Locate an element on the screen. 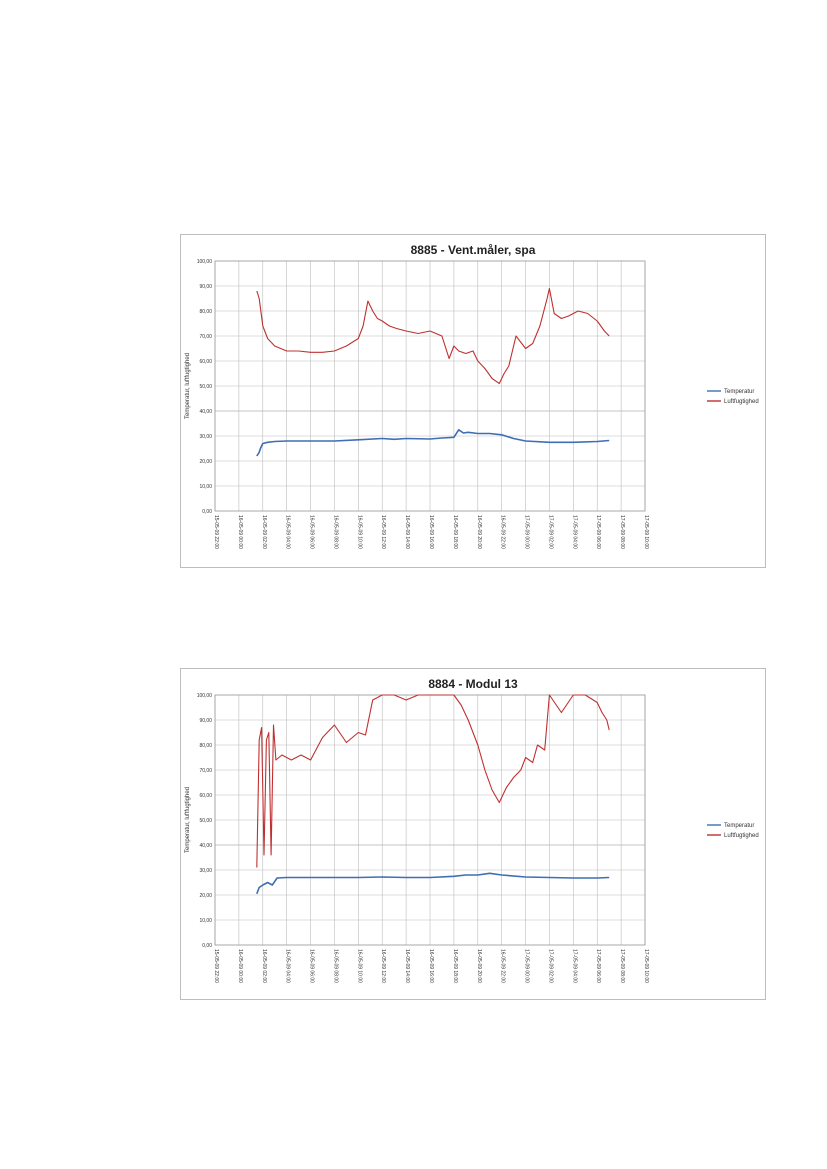 Image resolution: width=827 pixels, height=1169 pixels. chart-title: 8884 - Modul 13 is located at coordinates (473, 684).